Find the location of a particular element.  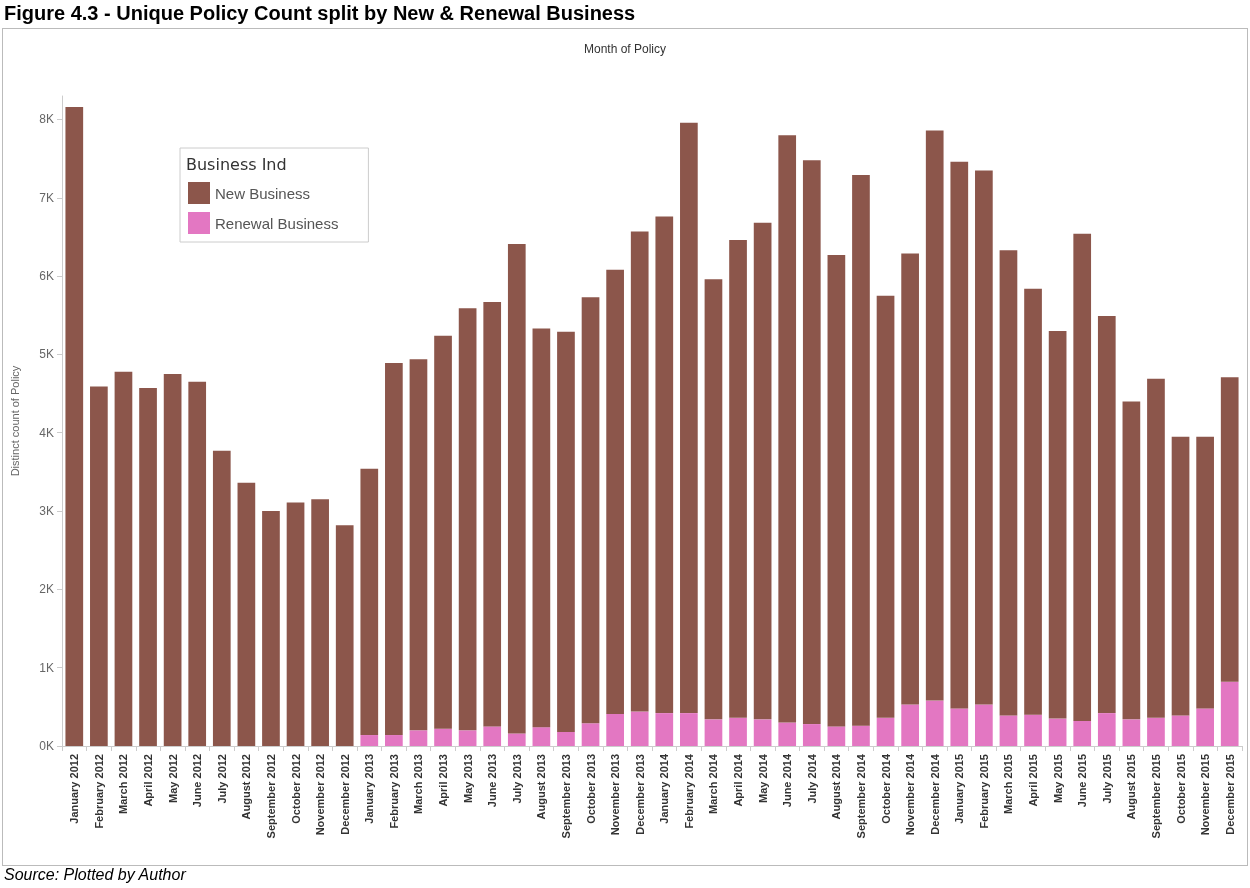

chart-title: Figure 4.3 - Unique Policy Count split by New & Renewal Business is located at coordinates (320, 13).